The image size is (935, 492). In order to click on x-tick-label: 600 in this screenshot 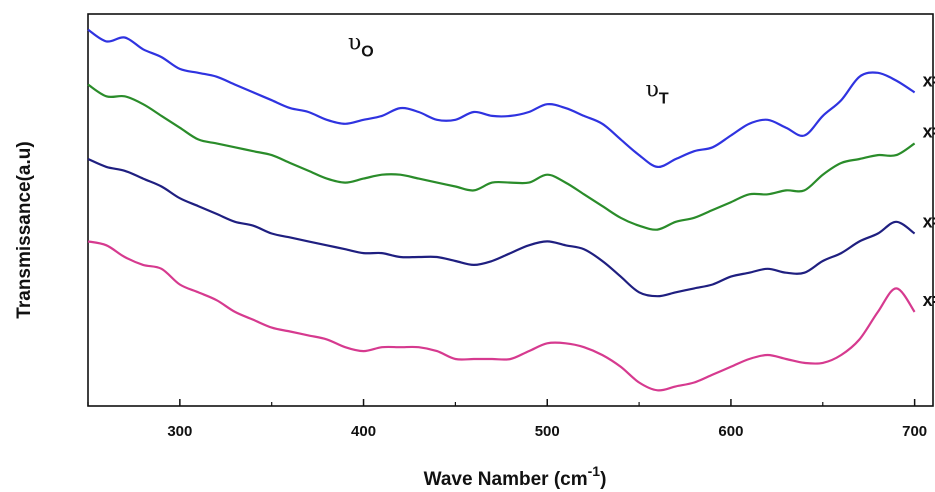, I will do `click(730, 431)`.